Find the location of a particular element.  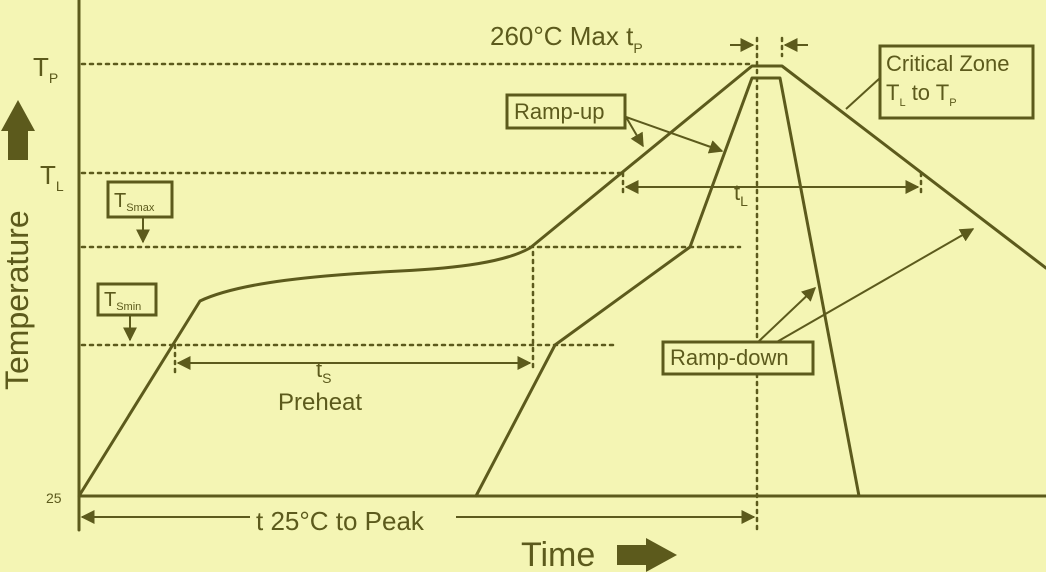

ts-label: tS is located at coordinates (323, 371).